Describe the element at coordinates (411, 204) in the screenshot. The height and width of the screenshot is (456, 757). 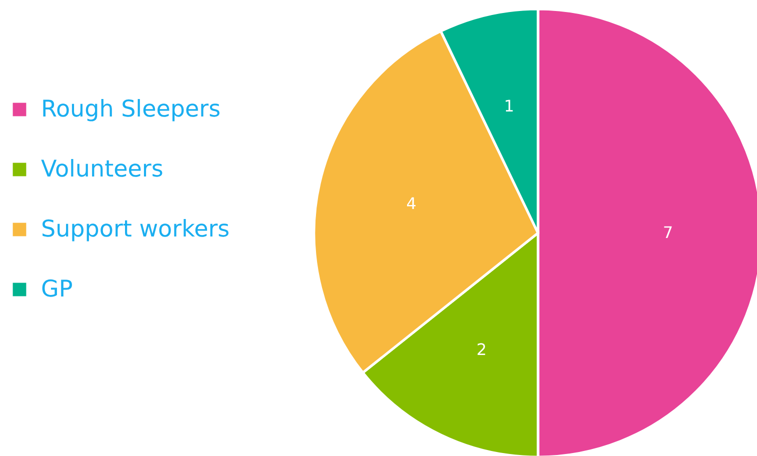
I see `data-label: 4` at that location.